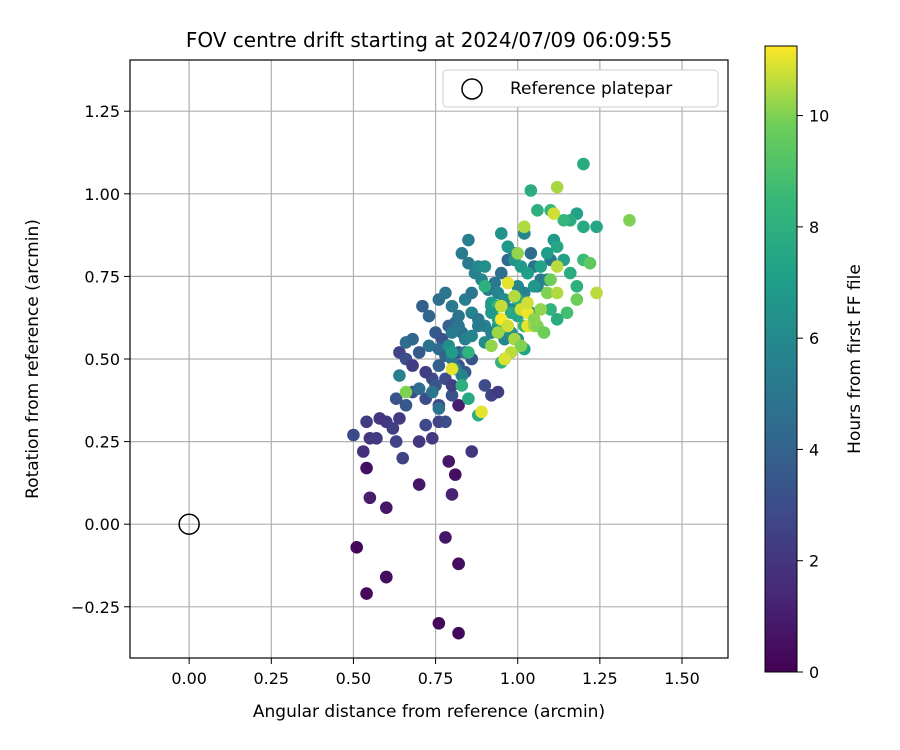 This screenshot has height=750, width=900. What do you see at coordinates (518, 678) in the screenshot?
I see `x-tick-label: 1.00` at bounding box center [518, 678].